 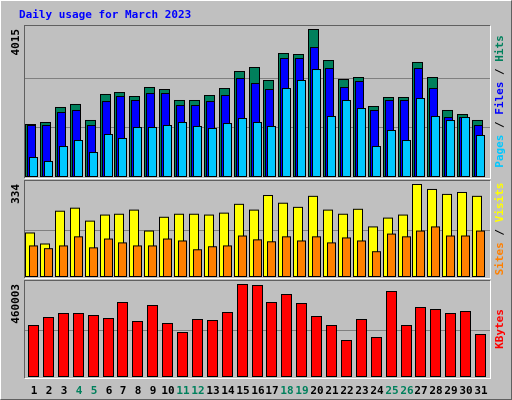 What do you see at coordinates (34, 390) in the screenshot?
I see `x-tick-label: 1` at bounding box center [34, 390].